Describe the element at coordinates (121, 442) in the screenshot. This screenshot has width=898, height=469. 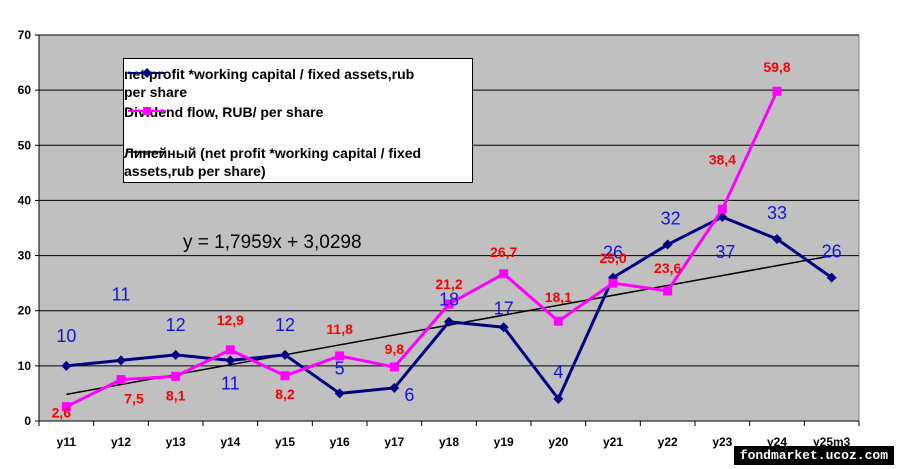
I see `x-tick-label: y12` at that location.